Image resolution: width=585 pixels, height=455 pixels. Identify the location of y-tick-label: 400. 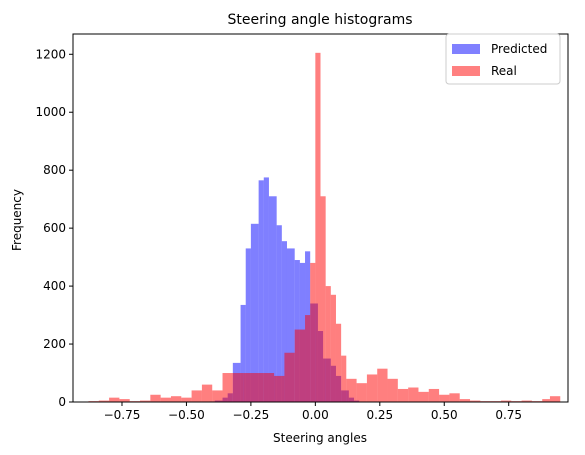
(54, 286).